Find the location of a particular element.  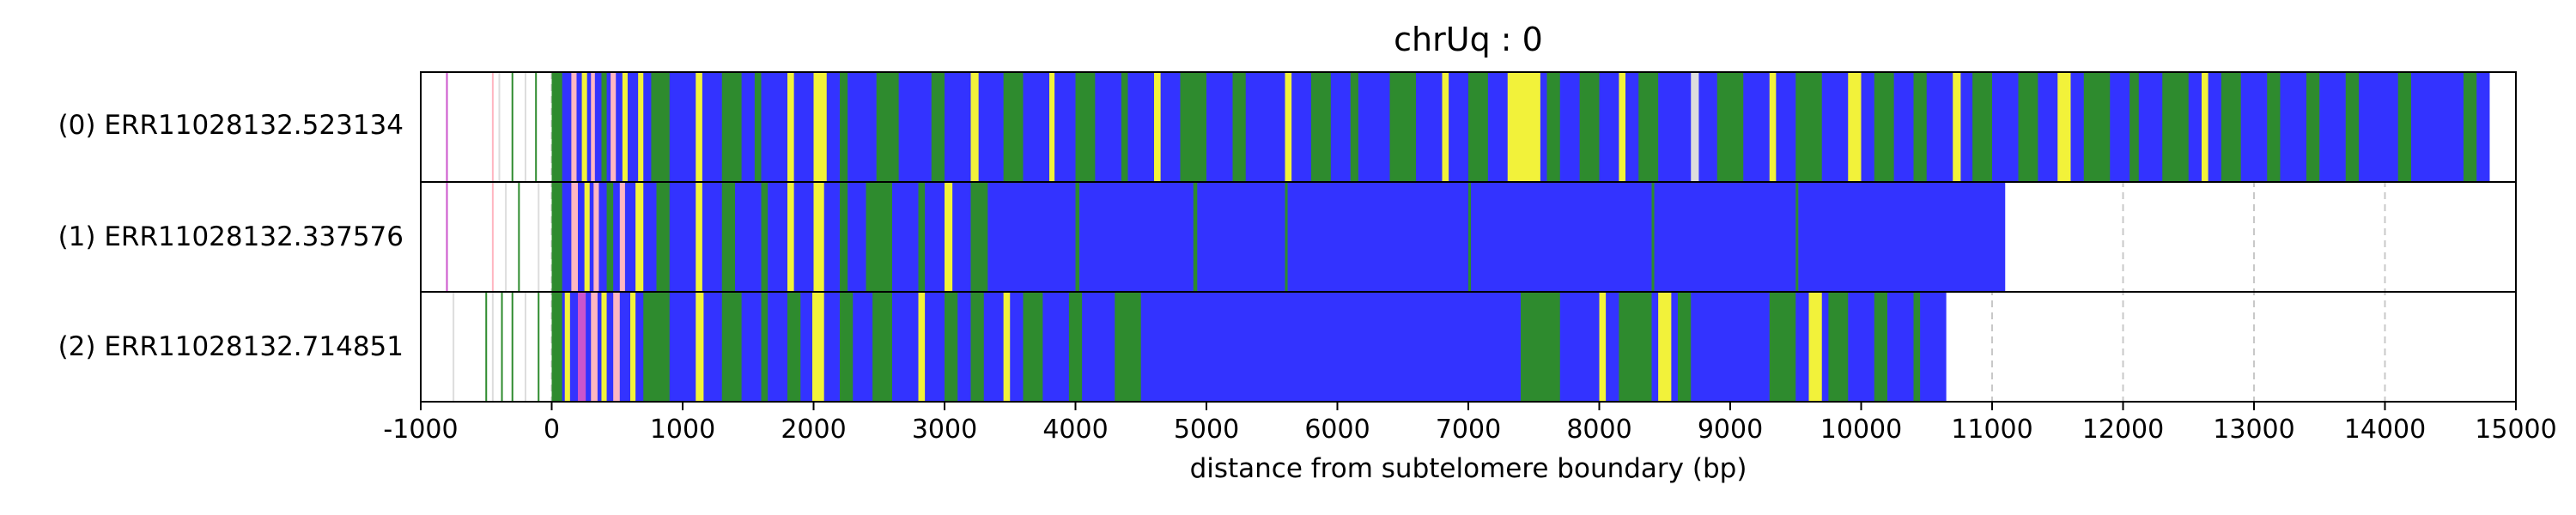

x-tick-label-2: 1000 is located at coordinates (682, 430).